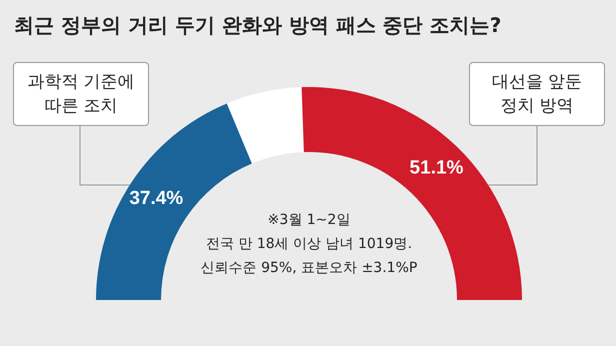 This screenshot has height=346, width=616. I want to click on text: ※3월 1~2일, so click(309, 220).